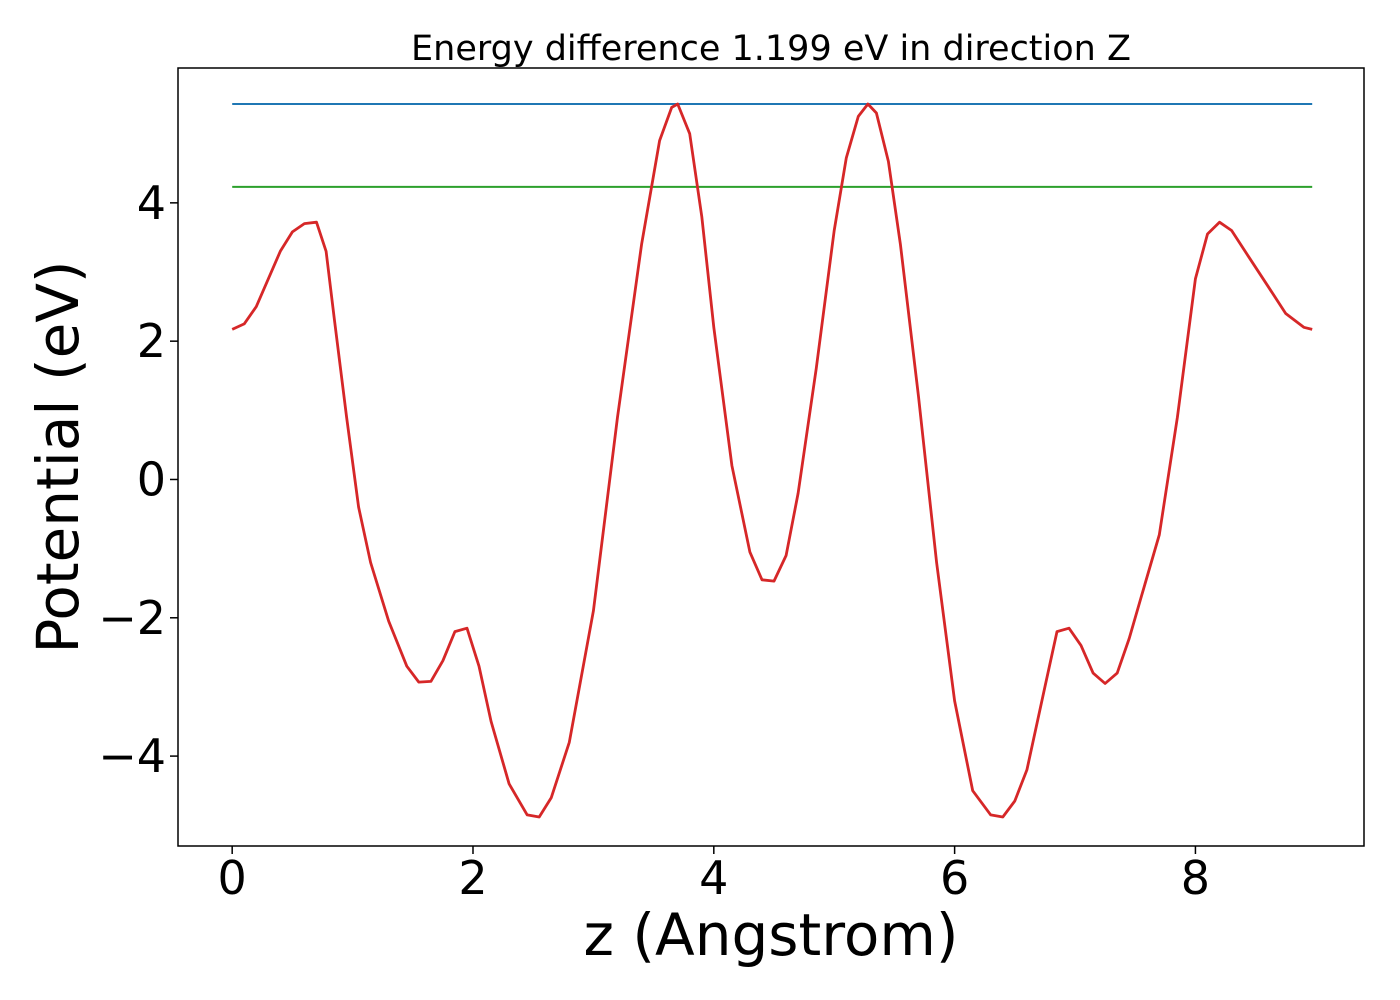  What do you see at coordinates (151, 341) in the screenshot?
I see `y-tick-label: 2` at bounding box center [151, 341].